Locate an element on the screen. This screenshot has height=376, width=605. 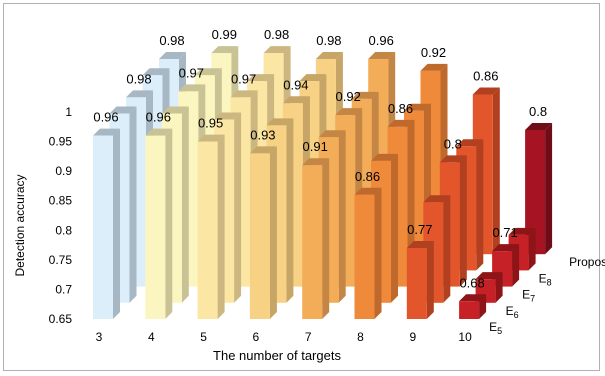
data-label-middle: 0.8 is located at coordinates (453, 143).